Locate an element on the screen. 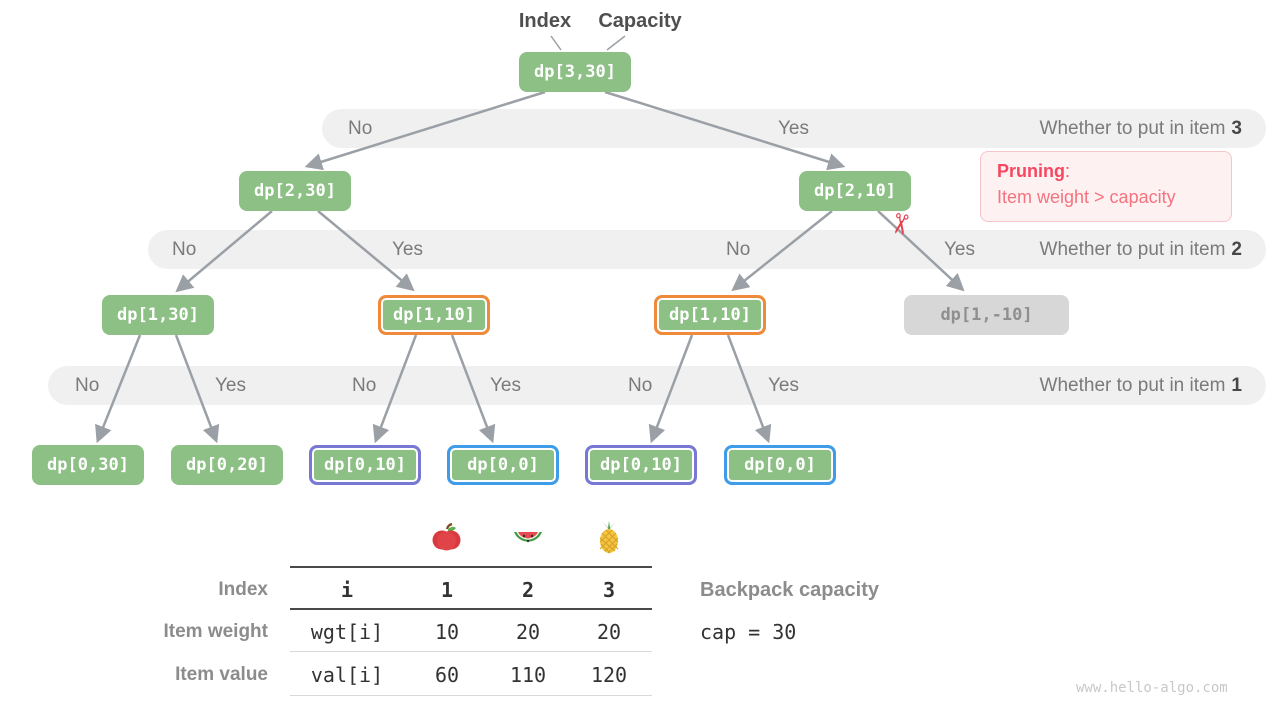 This screenshot has height=720, width=1280. table-rule-mid is located at coordinates (471, 651).